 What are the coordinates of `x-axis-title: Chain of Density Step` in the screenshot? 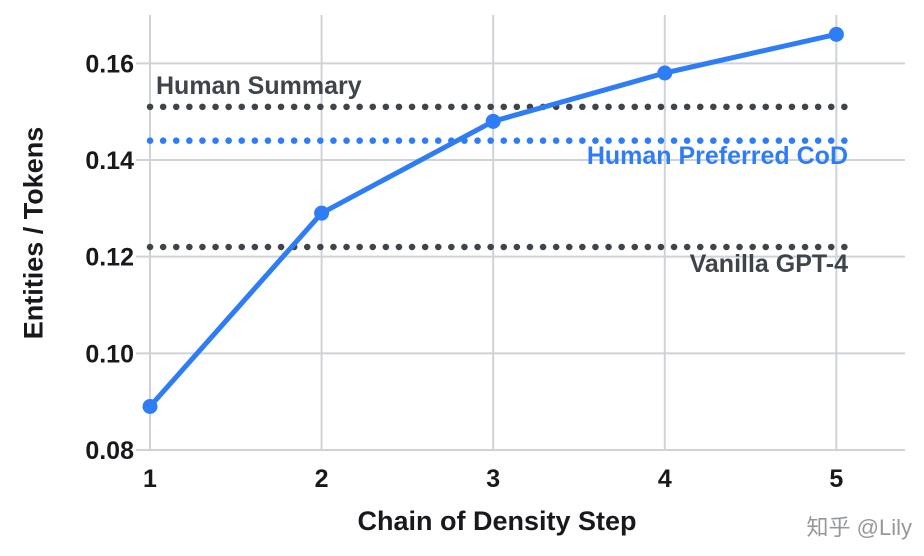 It's located at (497, 521).